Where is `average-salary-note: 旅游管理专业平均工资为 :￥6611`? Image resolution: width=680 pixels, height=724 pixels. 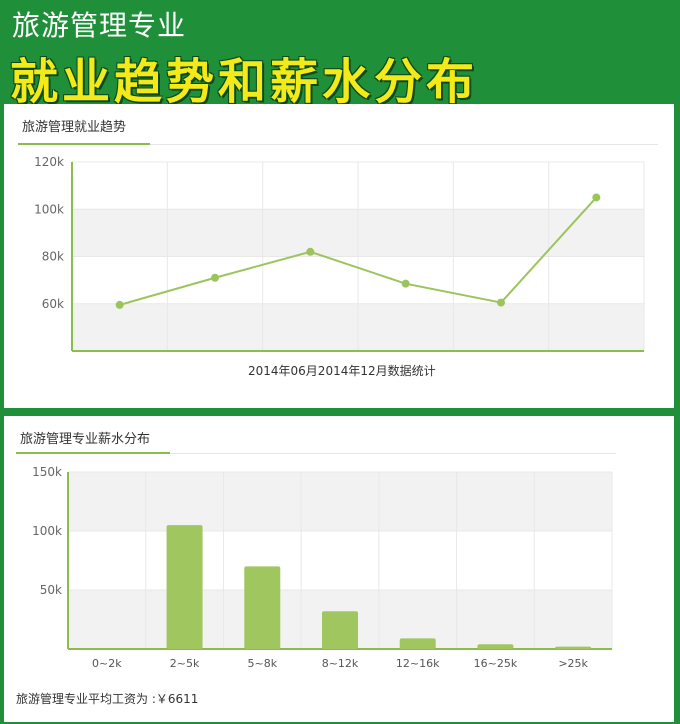
average-salary-note: 旅游管理专业平均工资为 :￥6611 is located at coordinates (107, 699).